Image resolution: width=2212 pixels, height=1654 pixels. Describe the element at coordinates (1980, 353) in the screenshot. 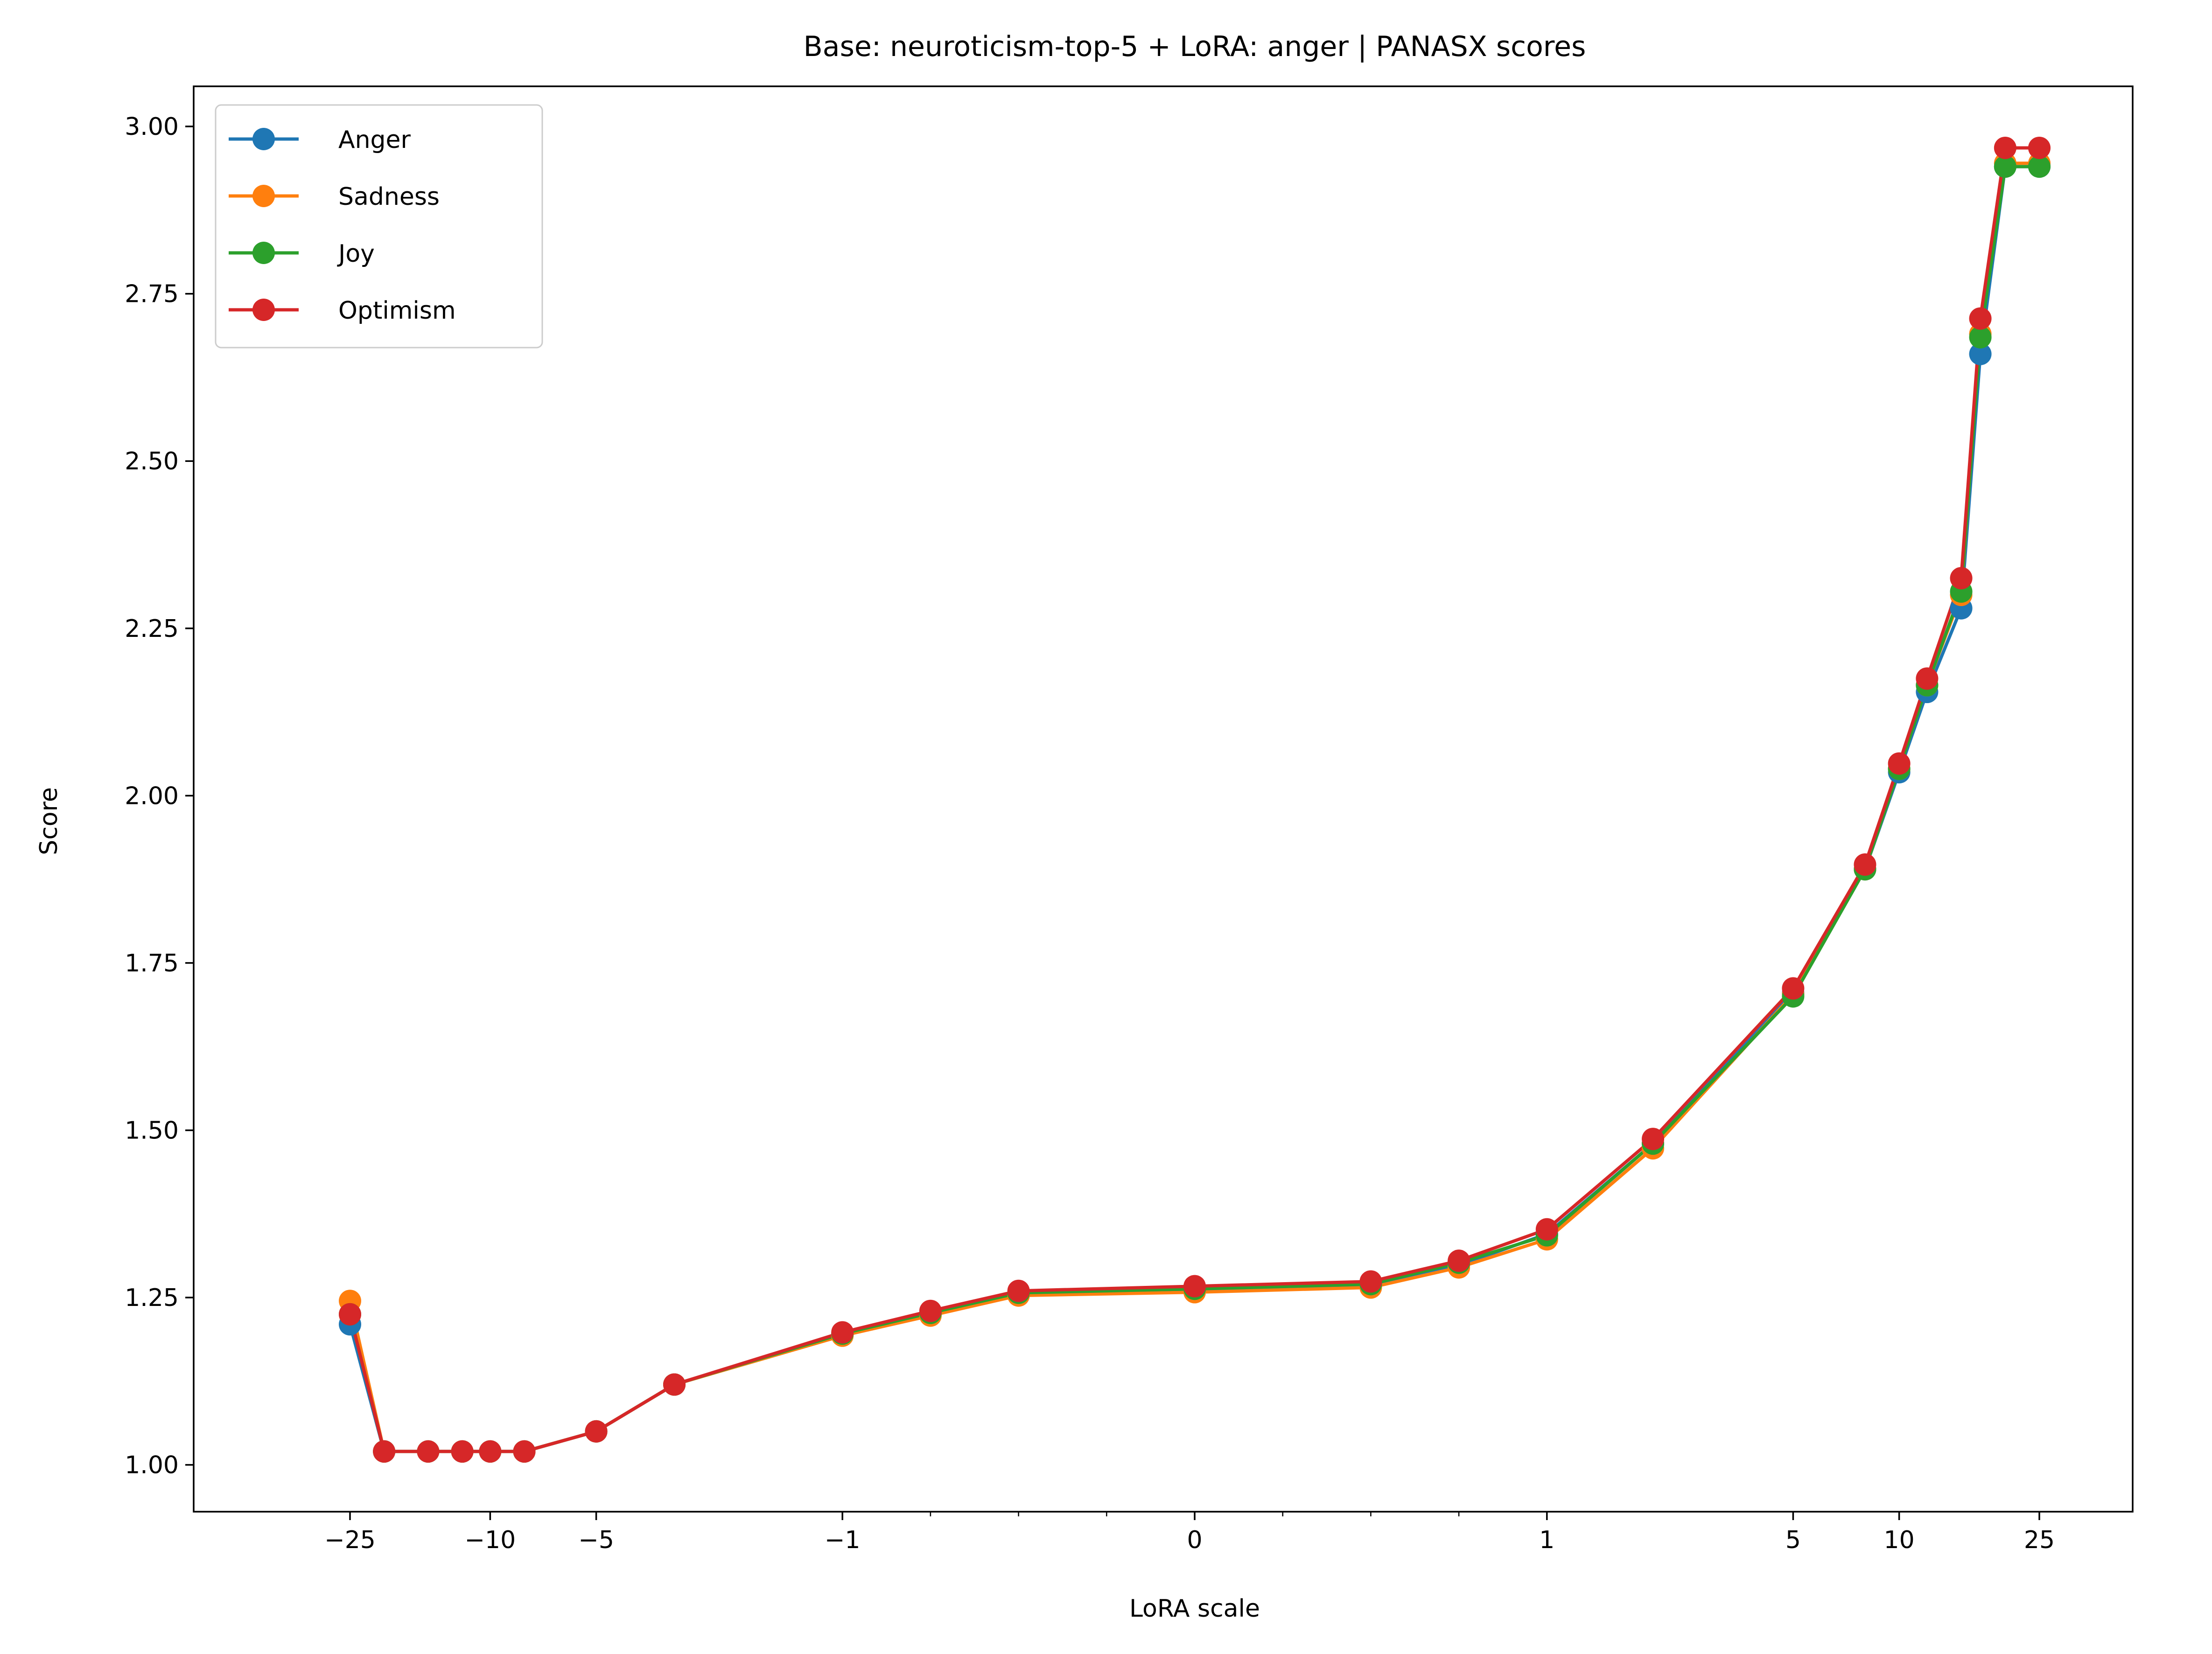

I see `data-point-anger` at that location.